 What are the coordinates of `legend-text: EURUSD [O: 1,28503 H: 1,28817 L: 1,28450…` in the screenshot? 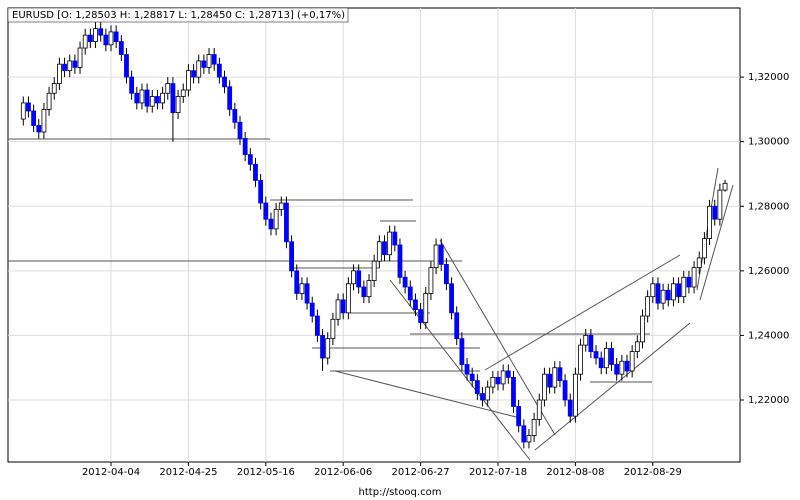 It's located at (178, 15).